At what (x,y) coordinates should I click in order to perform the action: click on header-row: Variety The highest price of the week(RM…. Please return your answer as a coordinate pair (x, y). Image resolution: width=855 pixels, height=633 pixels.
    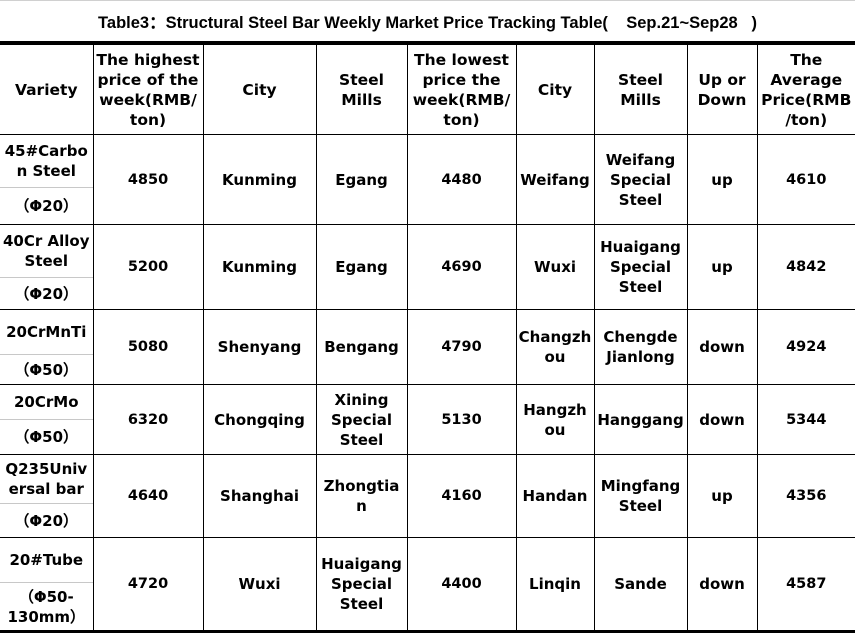
    Looking at the image, I should click on (427, 89).